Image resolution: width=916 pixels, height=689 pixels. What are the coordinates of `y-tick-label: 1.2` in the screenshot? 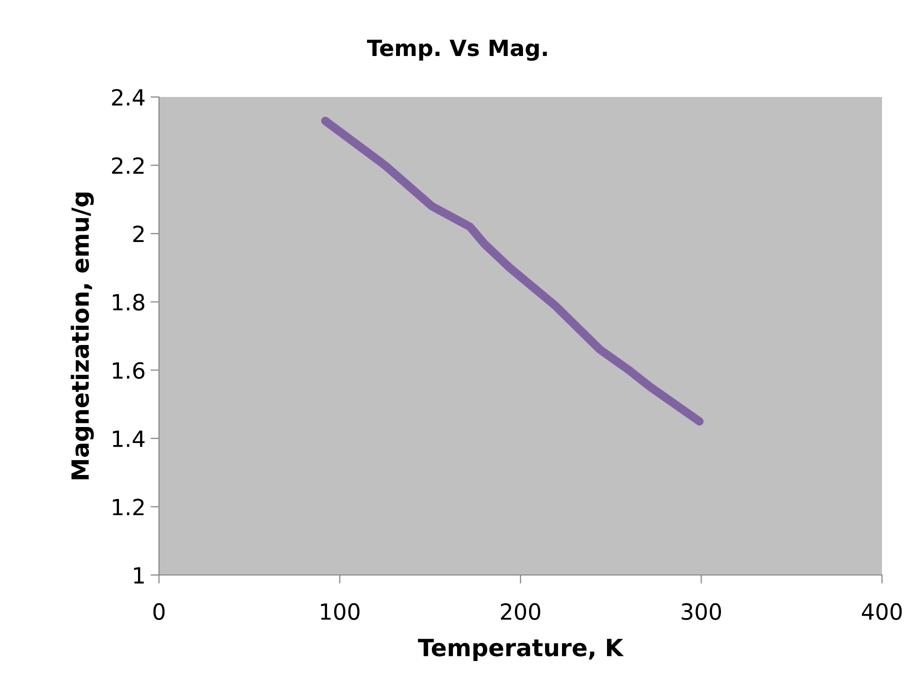 It's located at (128, 507).